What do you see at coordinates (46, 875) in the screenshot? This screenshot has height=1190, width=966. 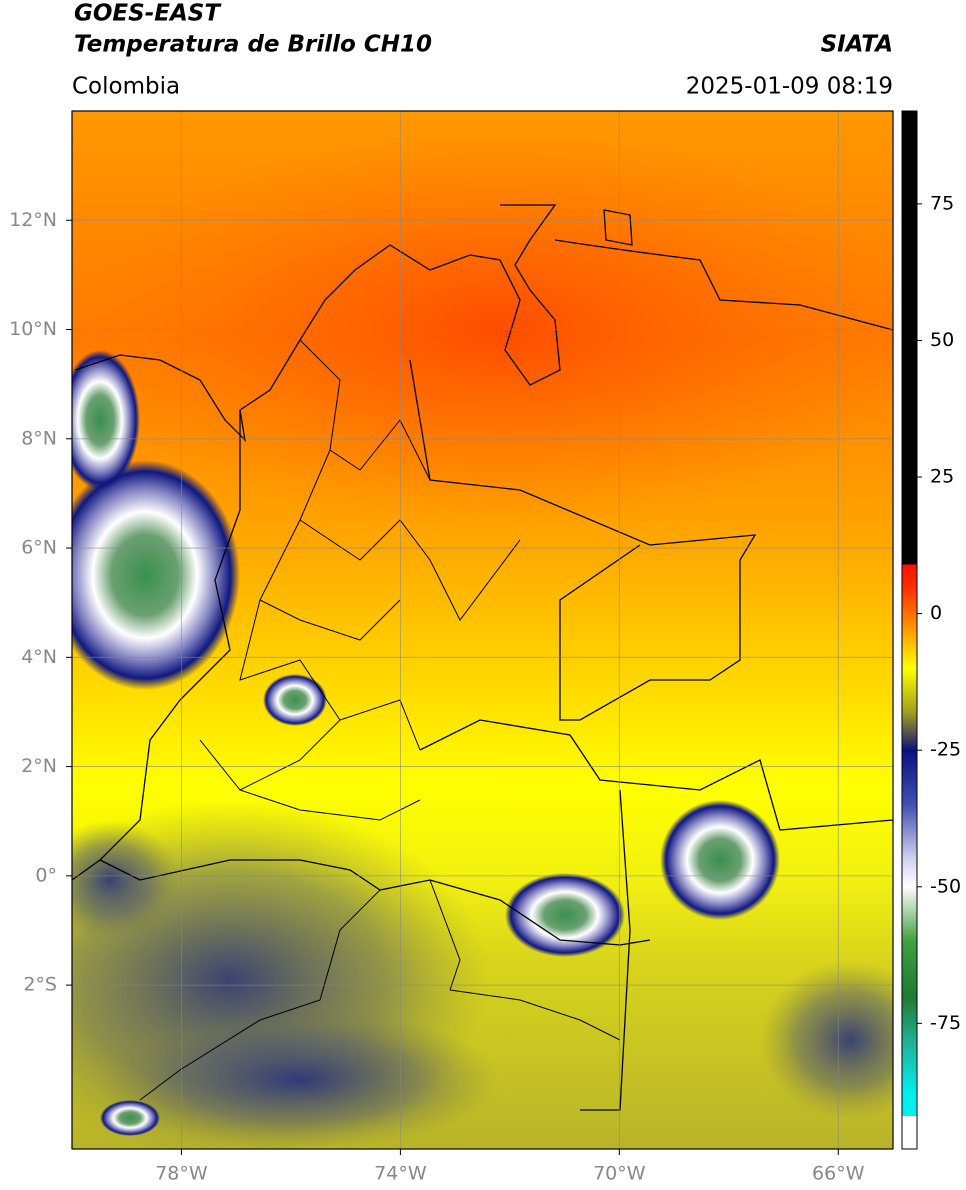 I see `lat-tick-label: 0°` at bounding box center [46, 875].